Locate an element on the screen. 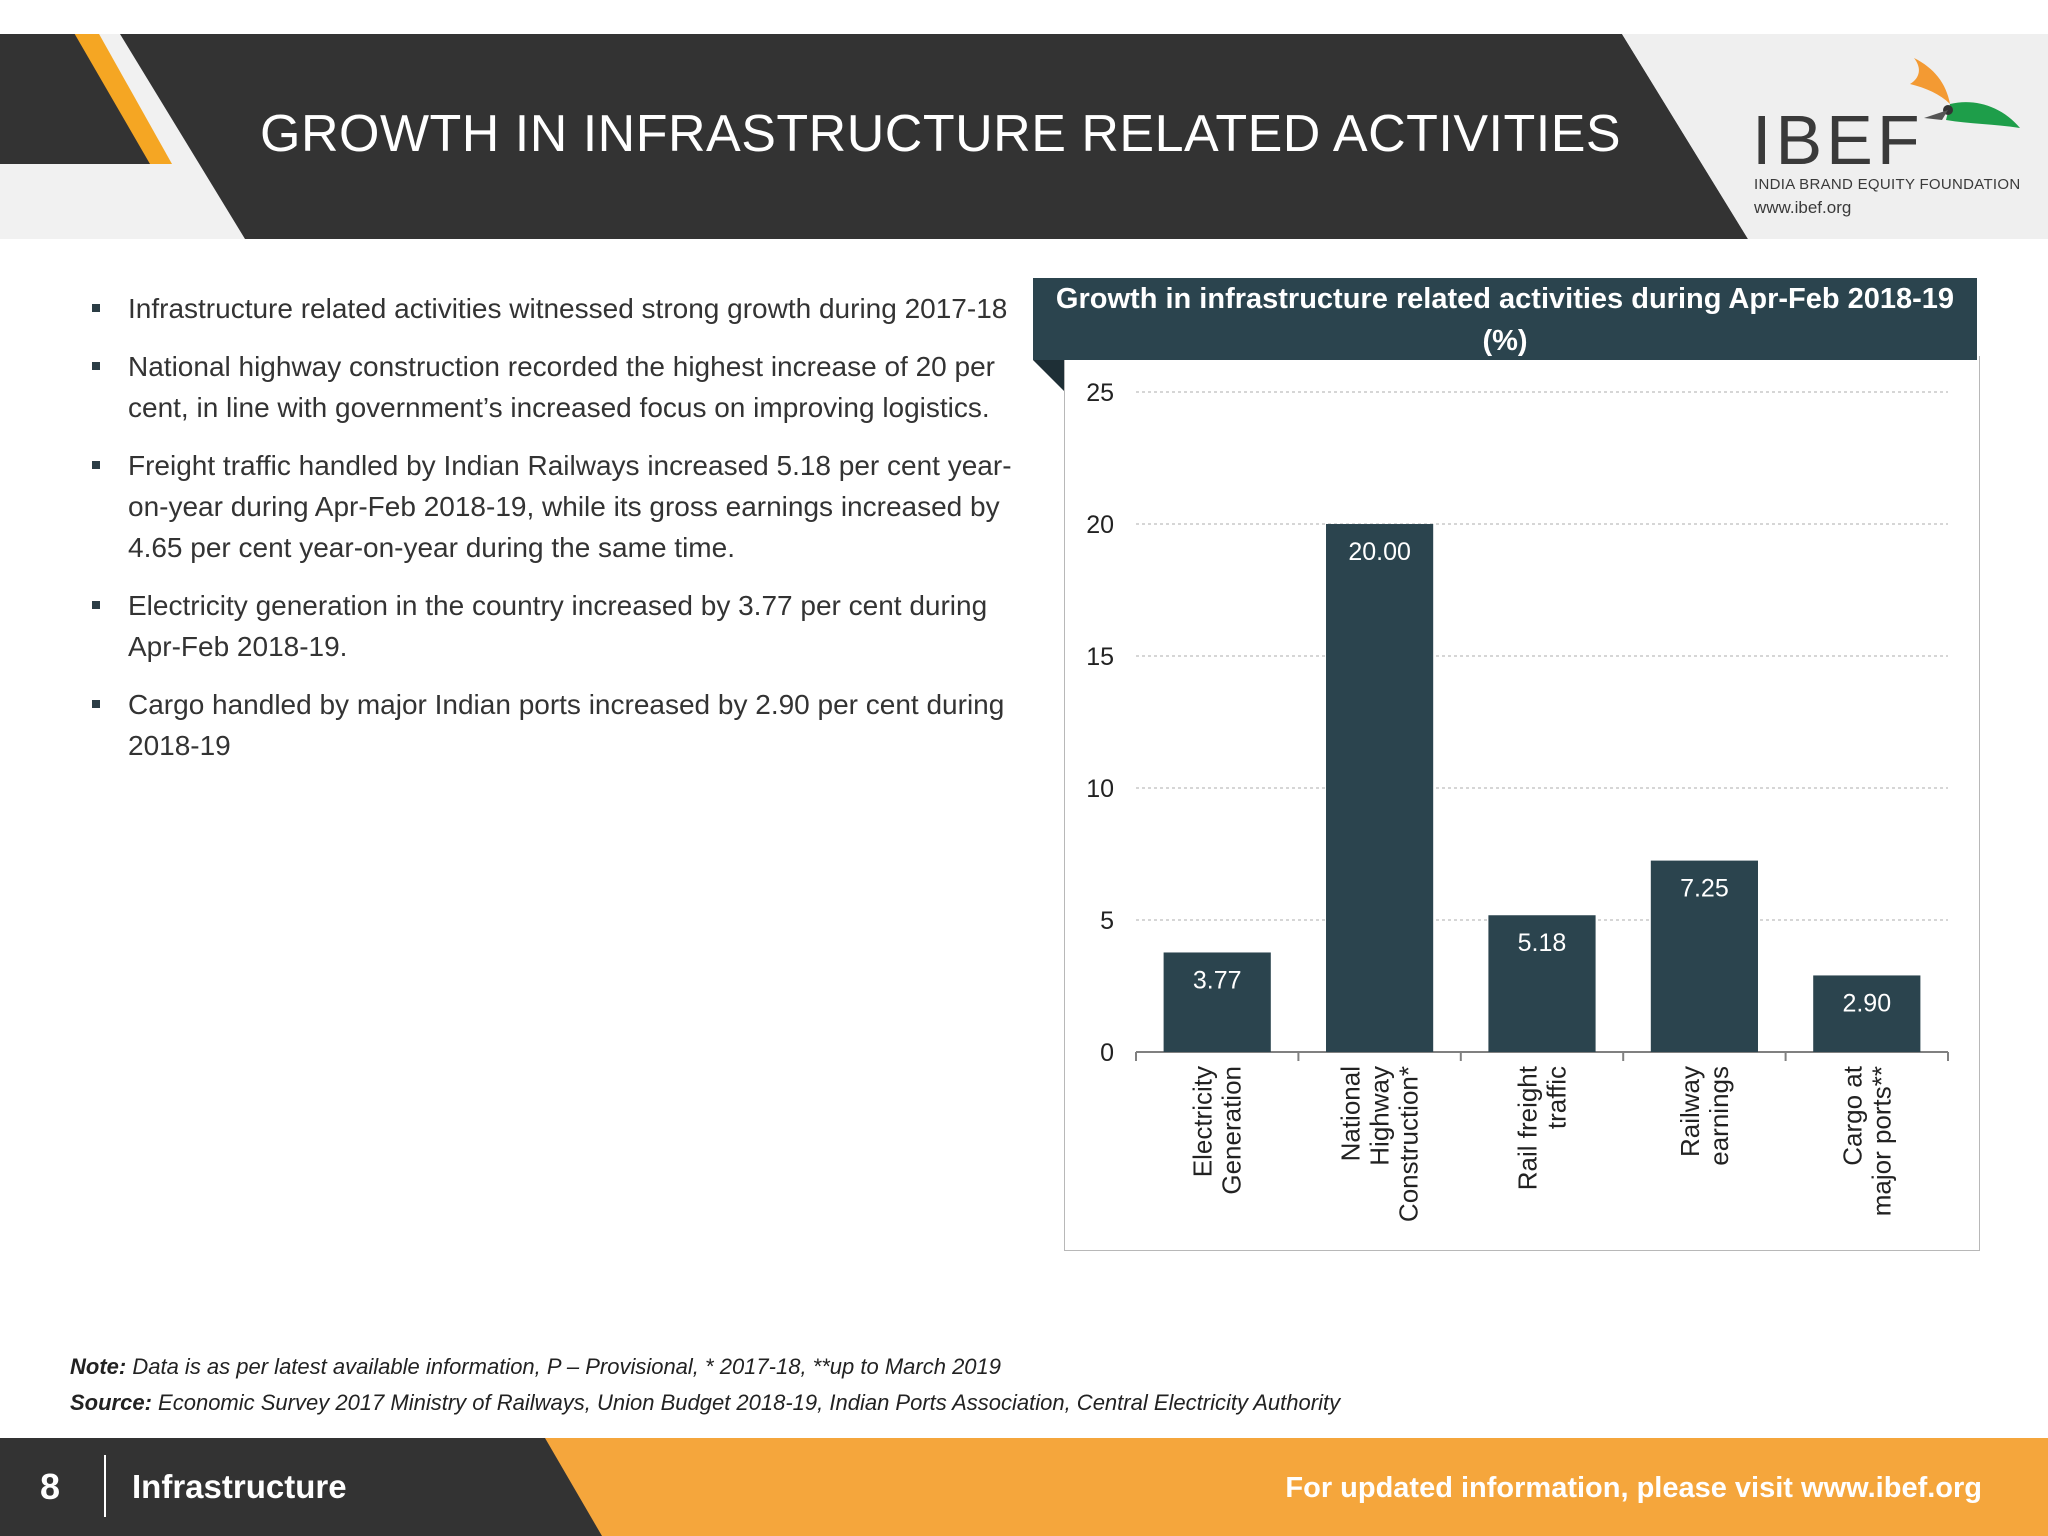  x-tick-label-line: National is located at coordinates (1351, 1113).